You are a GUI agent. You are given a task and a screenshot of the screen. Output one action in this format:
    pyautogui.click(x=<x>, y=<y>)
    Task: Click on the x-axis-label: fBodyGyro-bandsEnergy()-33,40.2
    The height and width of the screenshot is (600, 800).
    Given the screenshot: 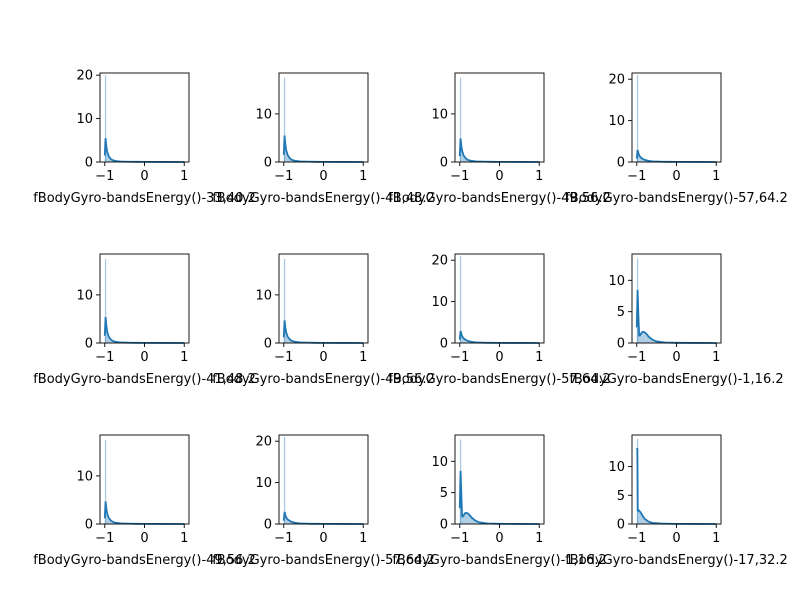 What is the action you would take?
    pyautogui.click(x=144, y=198)
    